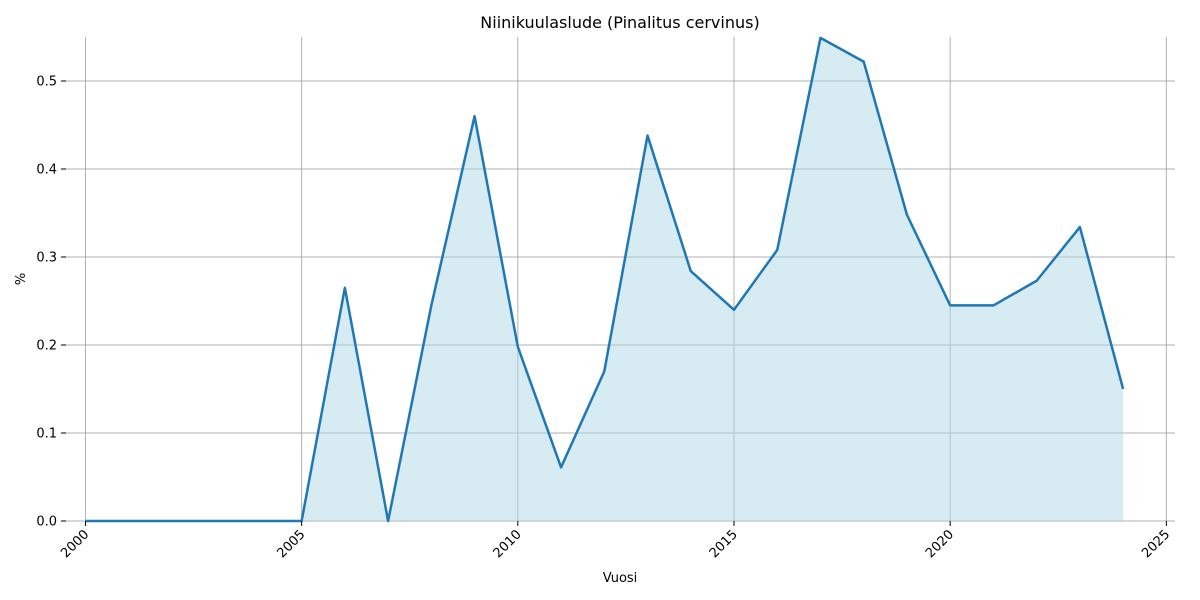 Image resolution: width=1200 pixels, height=600 pixels. Describe the element at coordinates (75, 544) in the screenshot. I see `x-tick-label: 2000` at that location.